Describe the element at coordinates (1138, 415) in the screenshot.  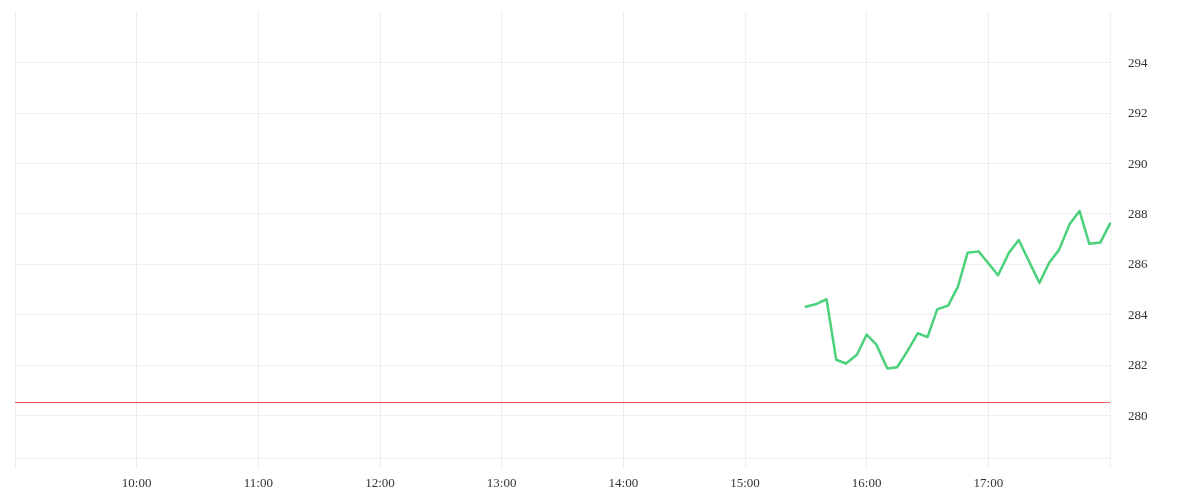
I see `y-tick-label: 280` at that location.